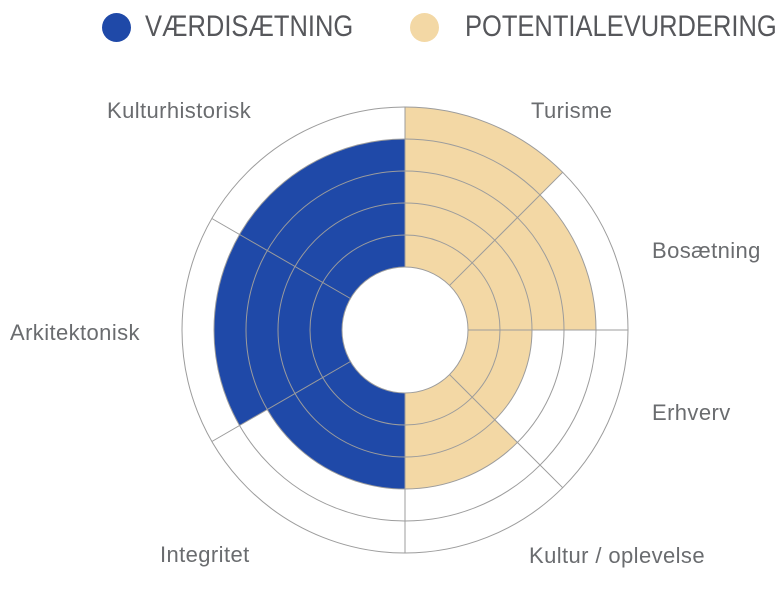  Describe the element at coordinates (249, 26) in the screenshot. I see `legend-label-vaerdisaetning: VÆRDISÆTNING` at that location.